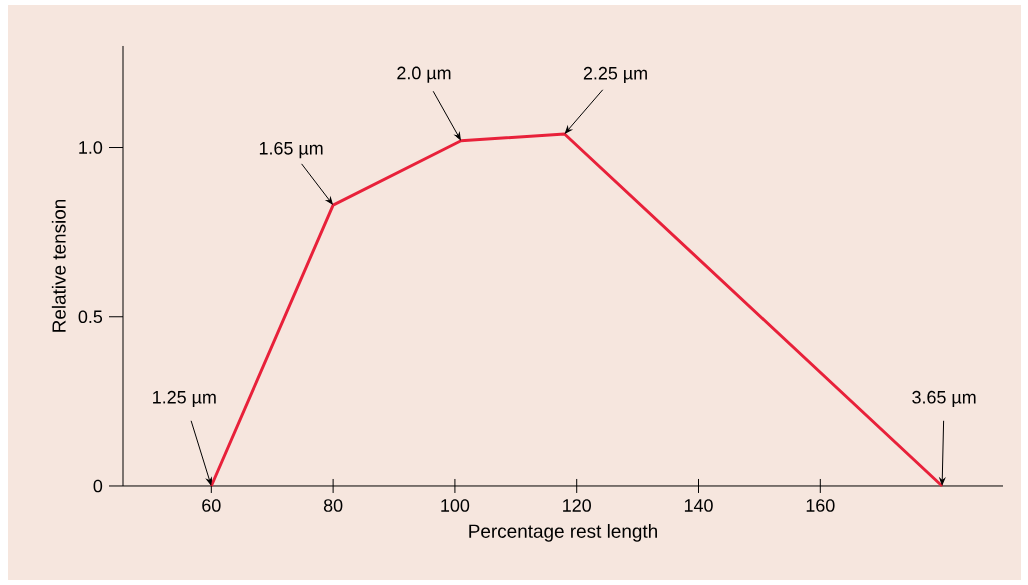  Describe the element at coordinates (91, 147) in the screenshot. I see `y-tick-label: 1.0` at that location.